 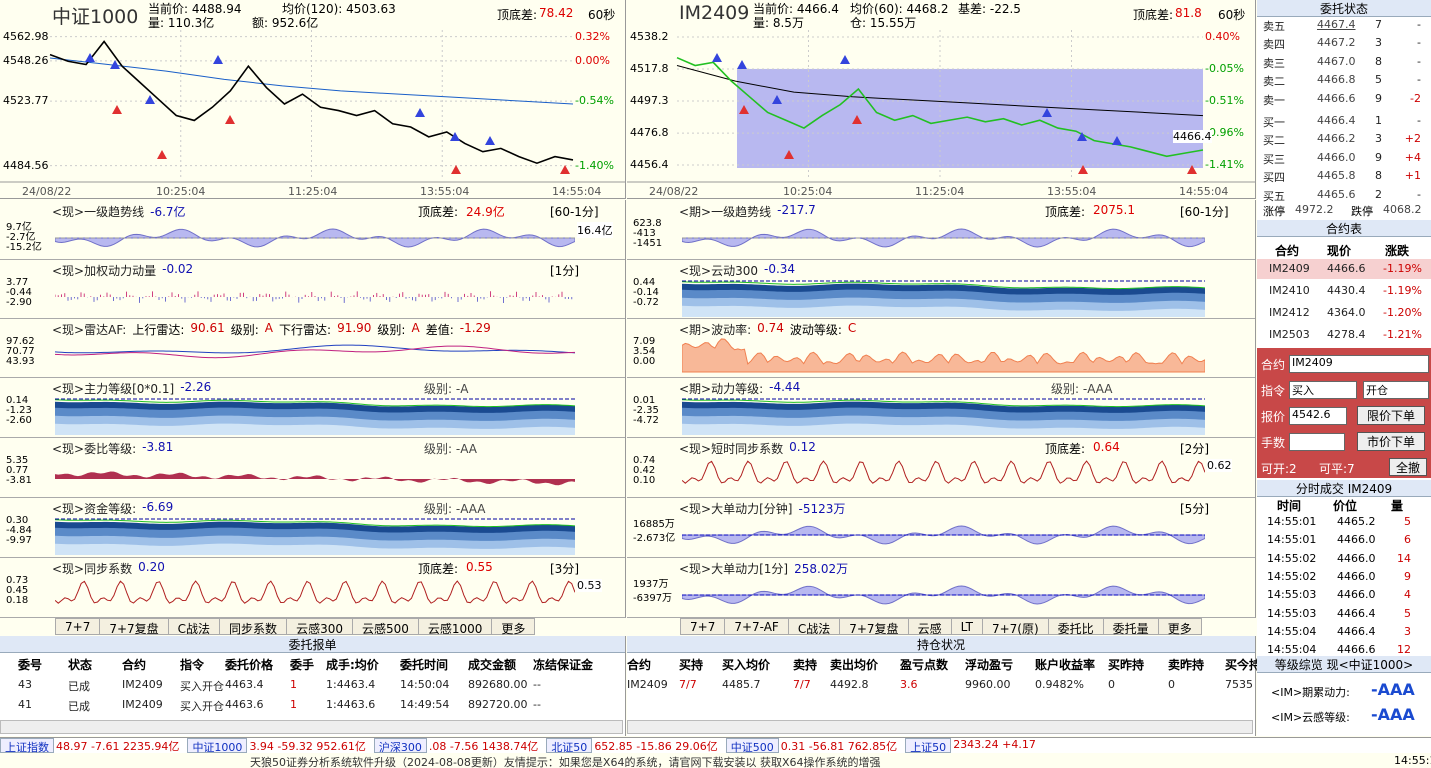 I want to click on diff-value: 2075.1, so click(x=1114, y=210).